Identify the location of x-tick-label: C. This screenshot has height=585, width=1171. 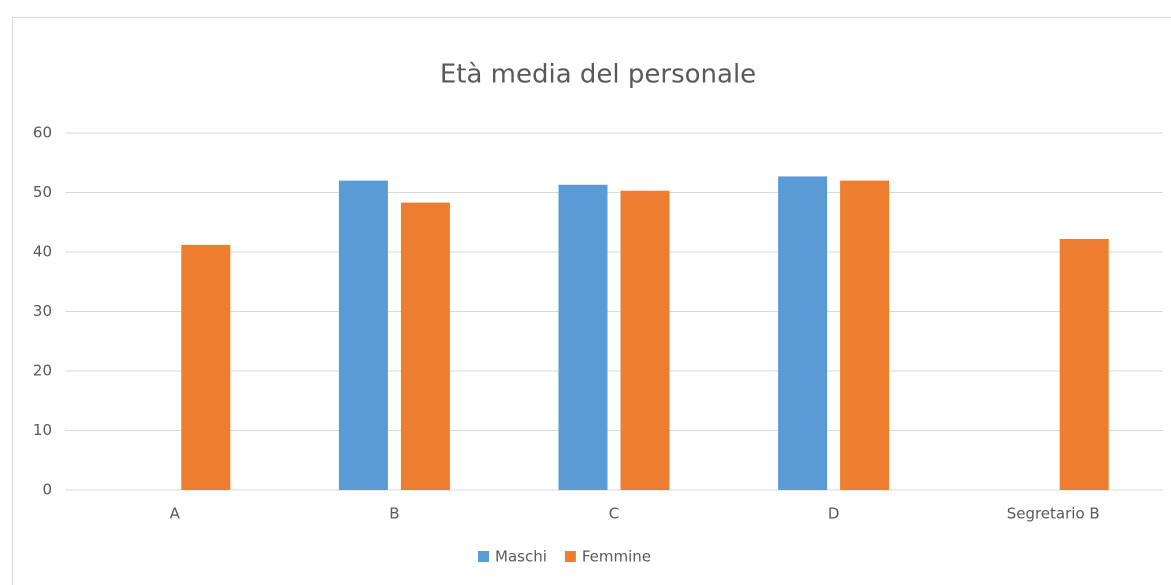
(614, 514).